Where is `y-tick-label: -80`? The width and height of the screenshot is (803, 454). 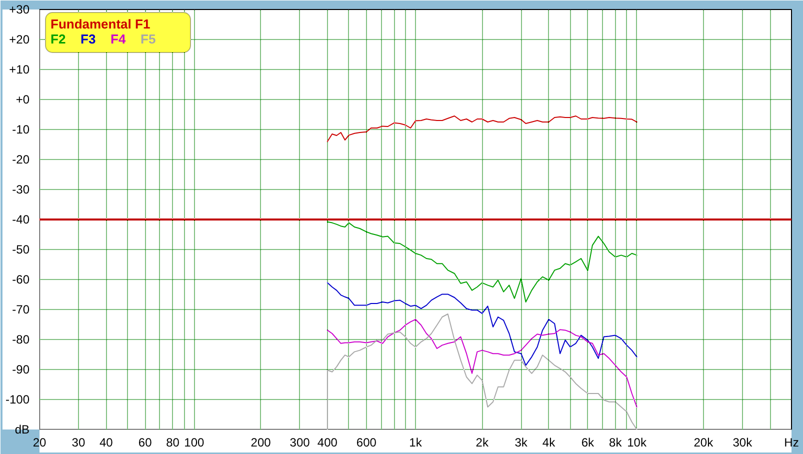
y-tick-label: -80 is located at coordinates (21, 339).